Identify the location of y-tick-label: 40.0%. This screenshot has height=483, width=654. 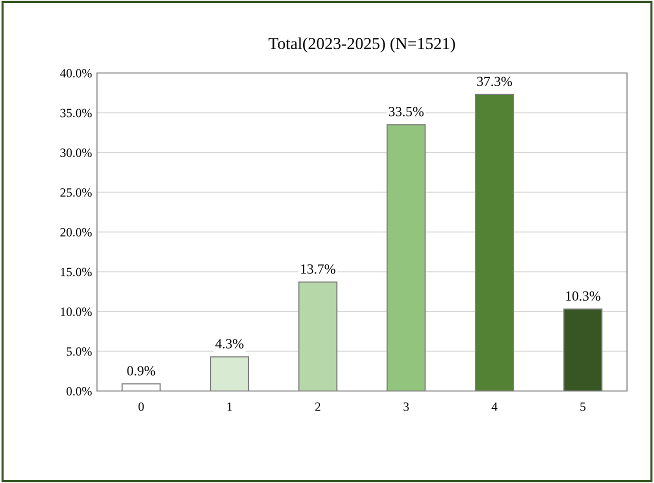
(76, 73).